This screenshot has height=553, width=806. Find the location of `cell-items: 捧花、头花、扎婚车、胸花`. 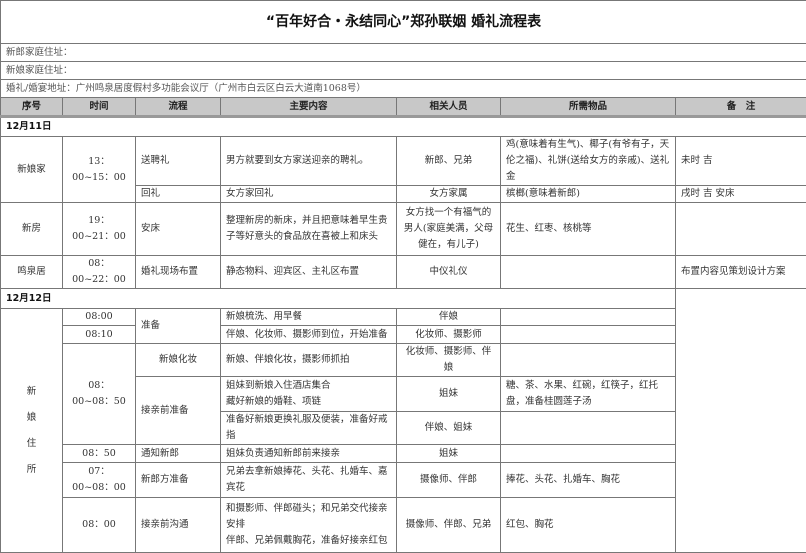

cell-items: 捧花、头花、扎婚车、胸花 is located at coordinates (588, 480).